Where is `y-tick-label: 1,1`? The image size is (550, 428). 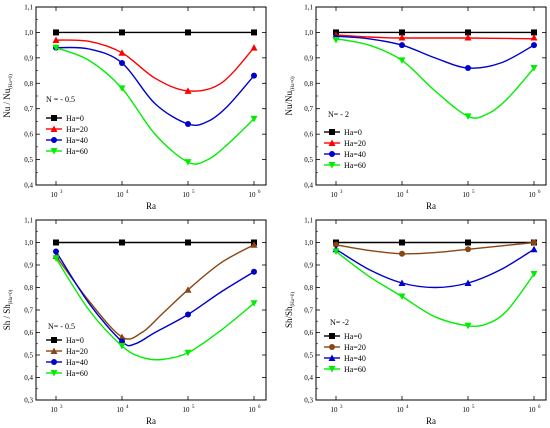 y-tick-label: 1,1 is located at coordinates (28, 8).